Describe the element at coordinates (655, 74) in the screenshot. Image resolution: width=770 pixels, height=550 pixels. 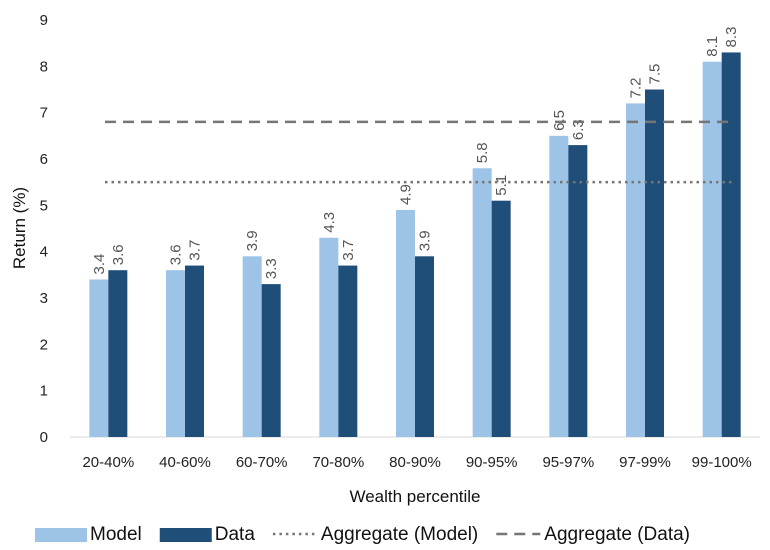
I see `data-label-data-7: 7.5` at that location.